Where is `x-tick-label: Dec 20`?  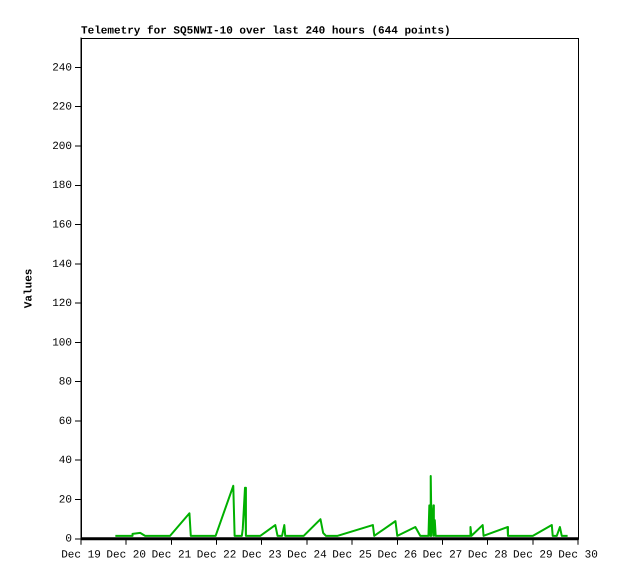 x-tick-label: Dec 20 is located at coordinates (126, 555).